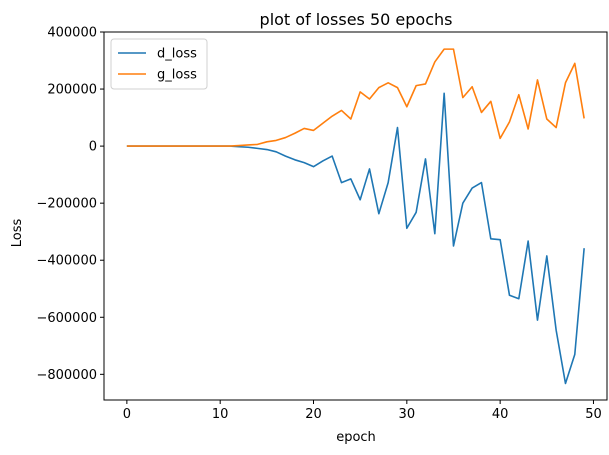  What do you see at coordinates (356, 19) in the screenshot?
I see `chart-title: plot of losses 50 epochs` at bounding box center [356, 19].